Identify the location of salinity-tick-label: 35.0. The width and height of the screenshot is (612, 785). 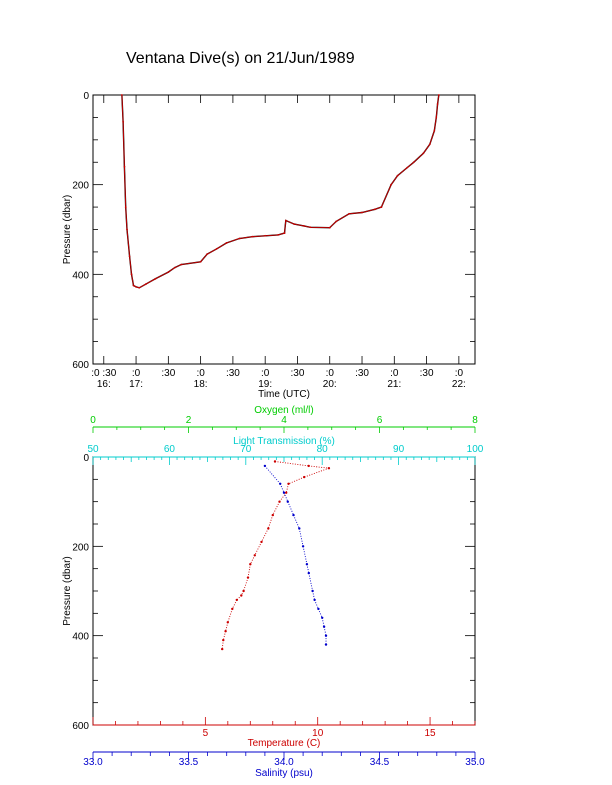
(475, 762).